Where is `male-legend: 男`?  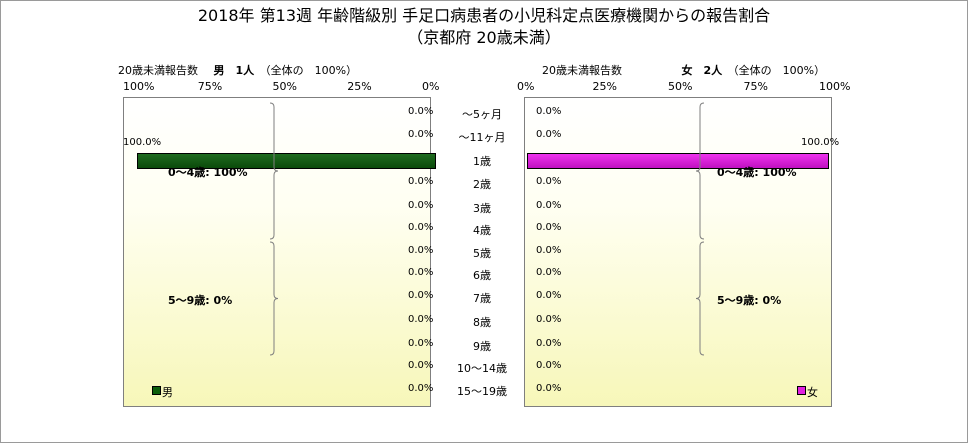 male-legend: 男 is located at coordinates (162, 392).